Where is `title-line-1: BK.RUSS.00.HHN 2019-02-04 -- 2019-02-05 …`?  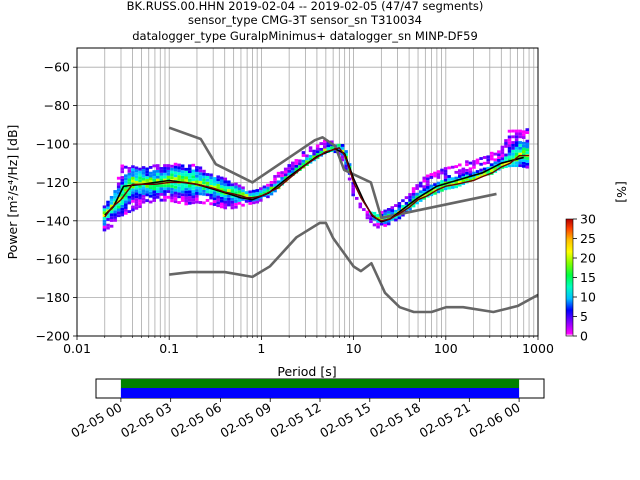
title-line-1: BK.RUSS.00.HHN 2019-02-04 -- 2019-02-05 … is located at coordinates (305, 6).